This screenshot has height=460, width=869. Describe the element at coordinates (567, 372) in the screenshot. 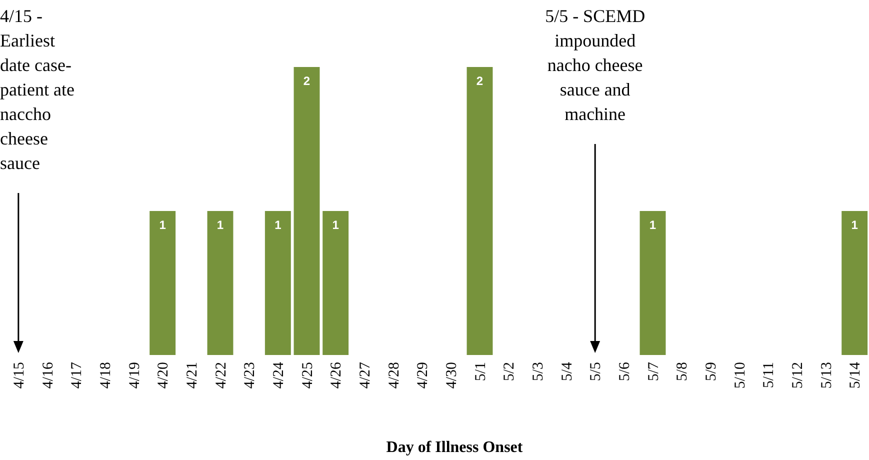

I see `x-tick-label: 5/4` at that location.